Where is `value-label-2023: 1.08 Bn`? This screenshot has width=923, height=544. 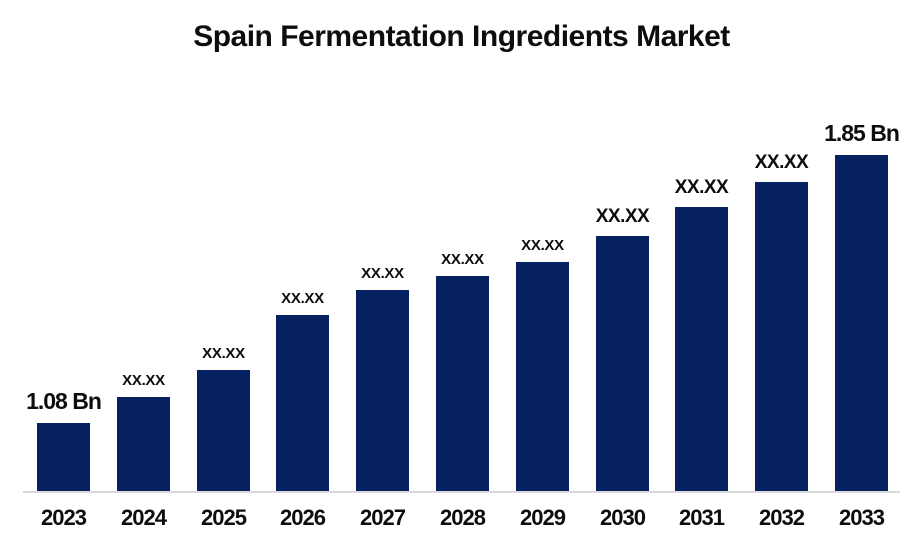
value-label-2023: 1.08 Bn is located at coordinates (64, 401).